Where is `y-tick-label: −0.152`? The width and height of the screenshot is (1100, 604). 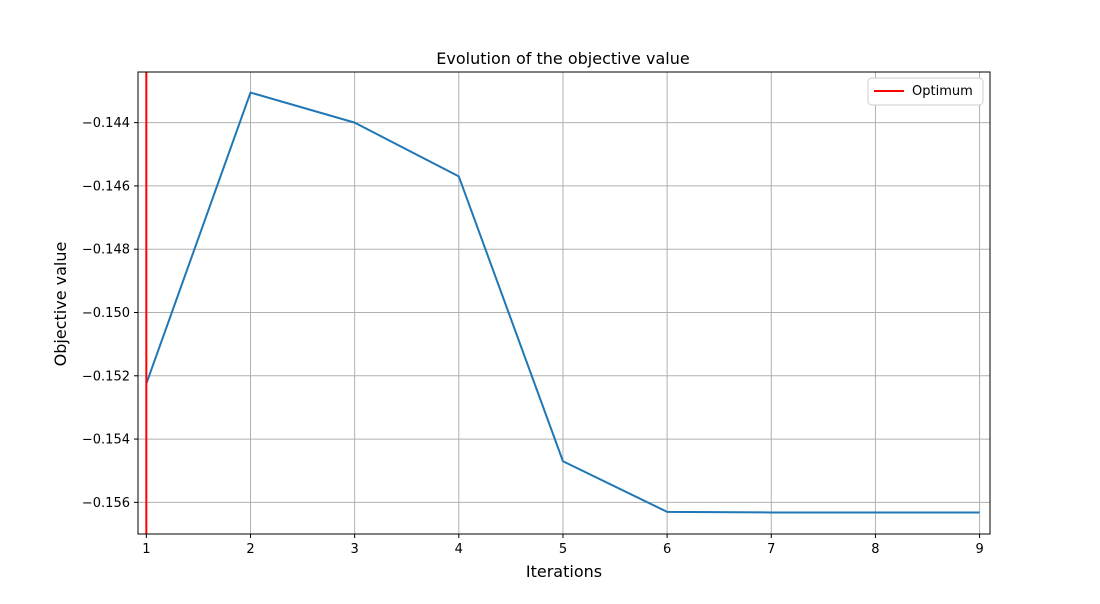
y-tick-label: −0.152 is located at coordinates (106, 376).